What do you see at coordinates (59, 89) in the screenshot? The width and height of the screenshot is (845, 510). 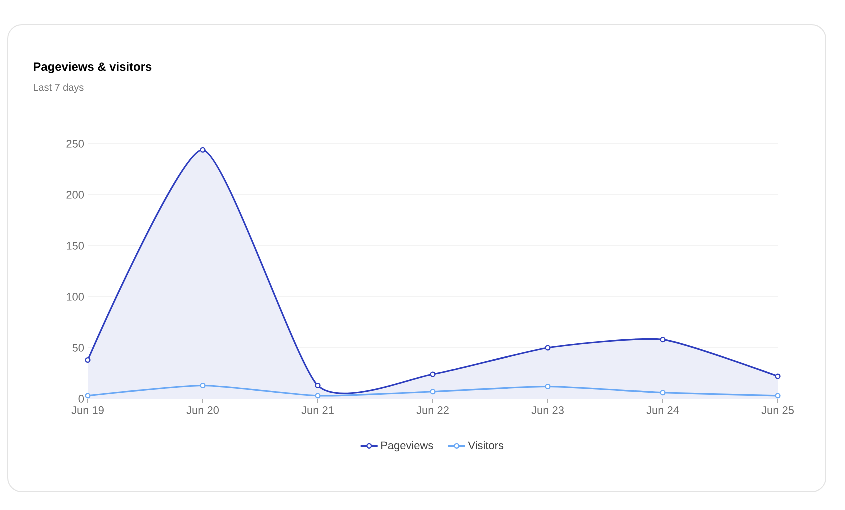 I see `chart-subtitle: Last 7 days` at bounding box center [59, 89].